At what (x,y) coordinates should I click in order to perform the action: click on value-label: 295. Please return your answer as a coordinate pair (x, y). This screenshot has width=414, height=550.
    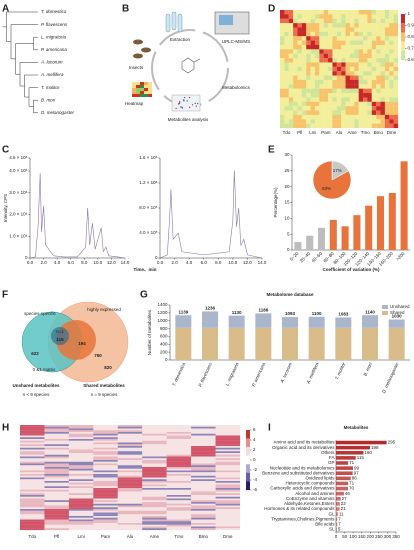
    Looking at the image, I should click on (392, 442).